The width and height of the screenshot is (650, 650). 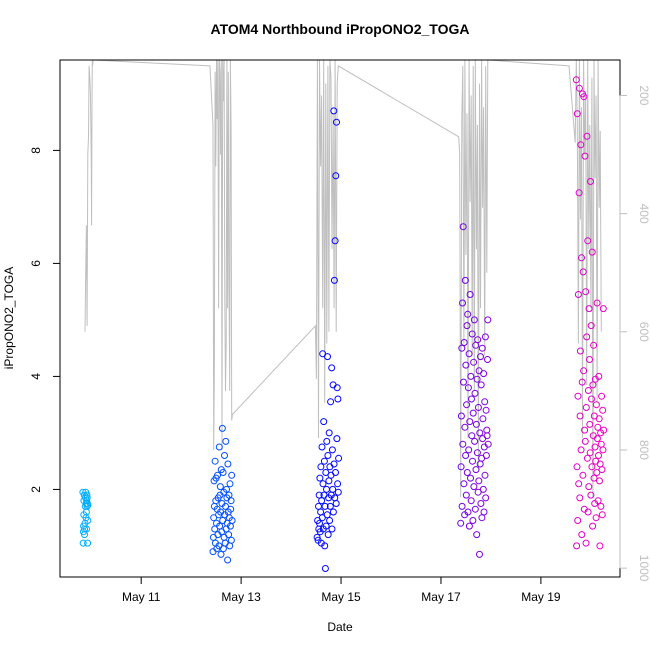 I want to click on y-tick-label: 2, so click(x=36, y=489).